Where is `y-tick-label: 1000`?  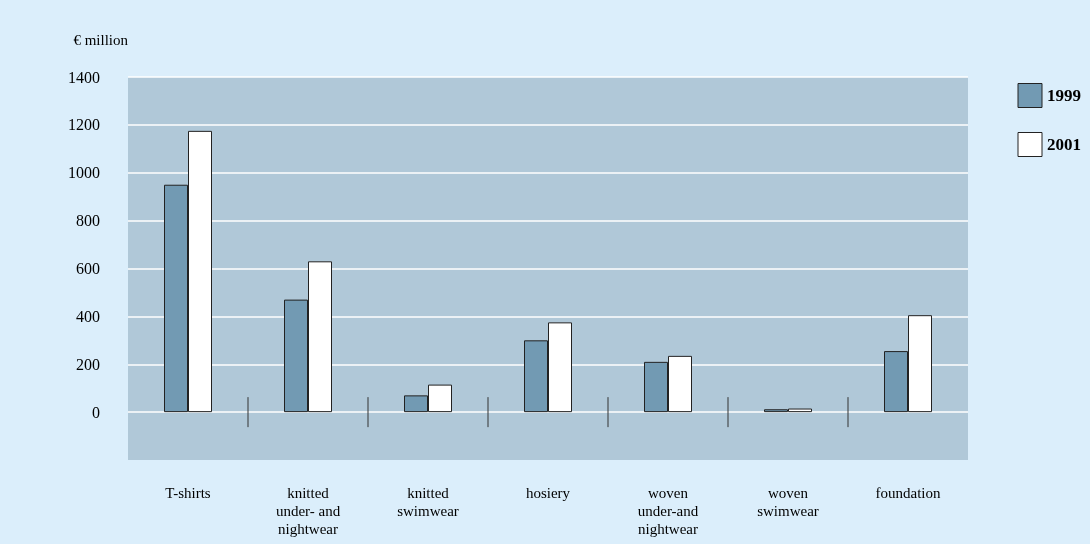 y-tick-label: 1000 is located at coordinates (84, 173).